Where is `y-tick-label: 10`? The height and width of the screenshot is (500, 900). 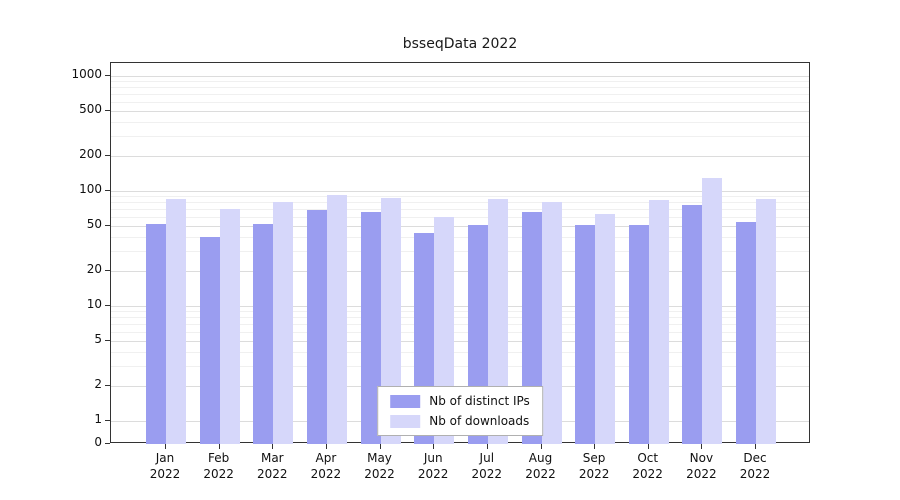 y-tick-label: 10 is located at coordinates (94, 304).